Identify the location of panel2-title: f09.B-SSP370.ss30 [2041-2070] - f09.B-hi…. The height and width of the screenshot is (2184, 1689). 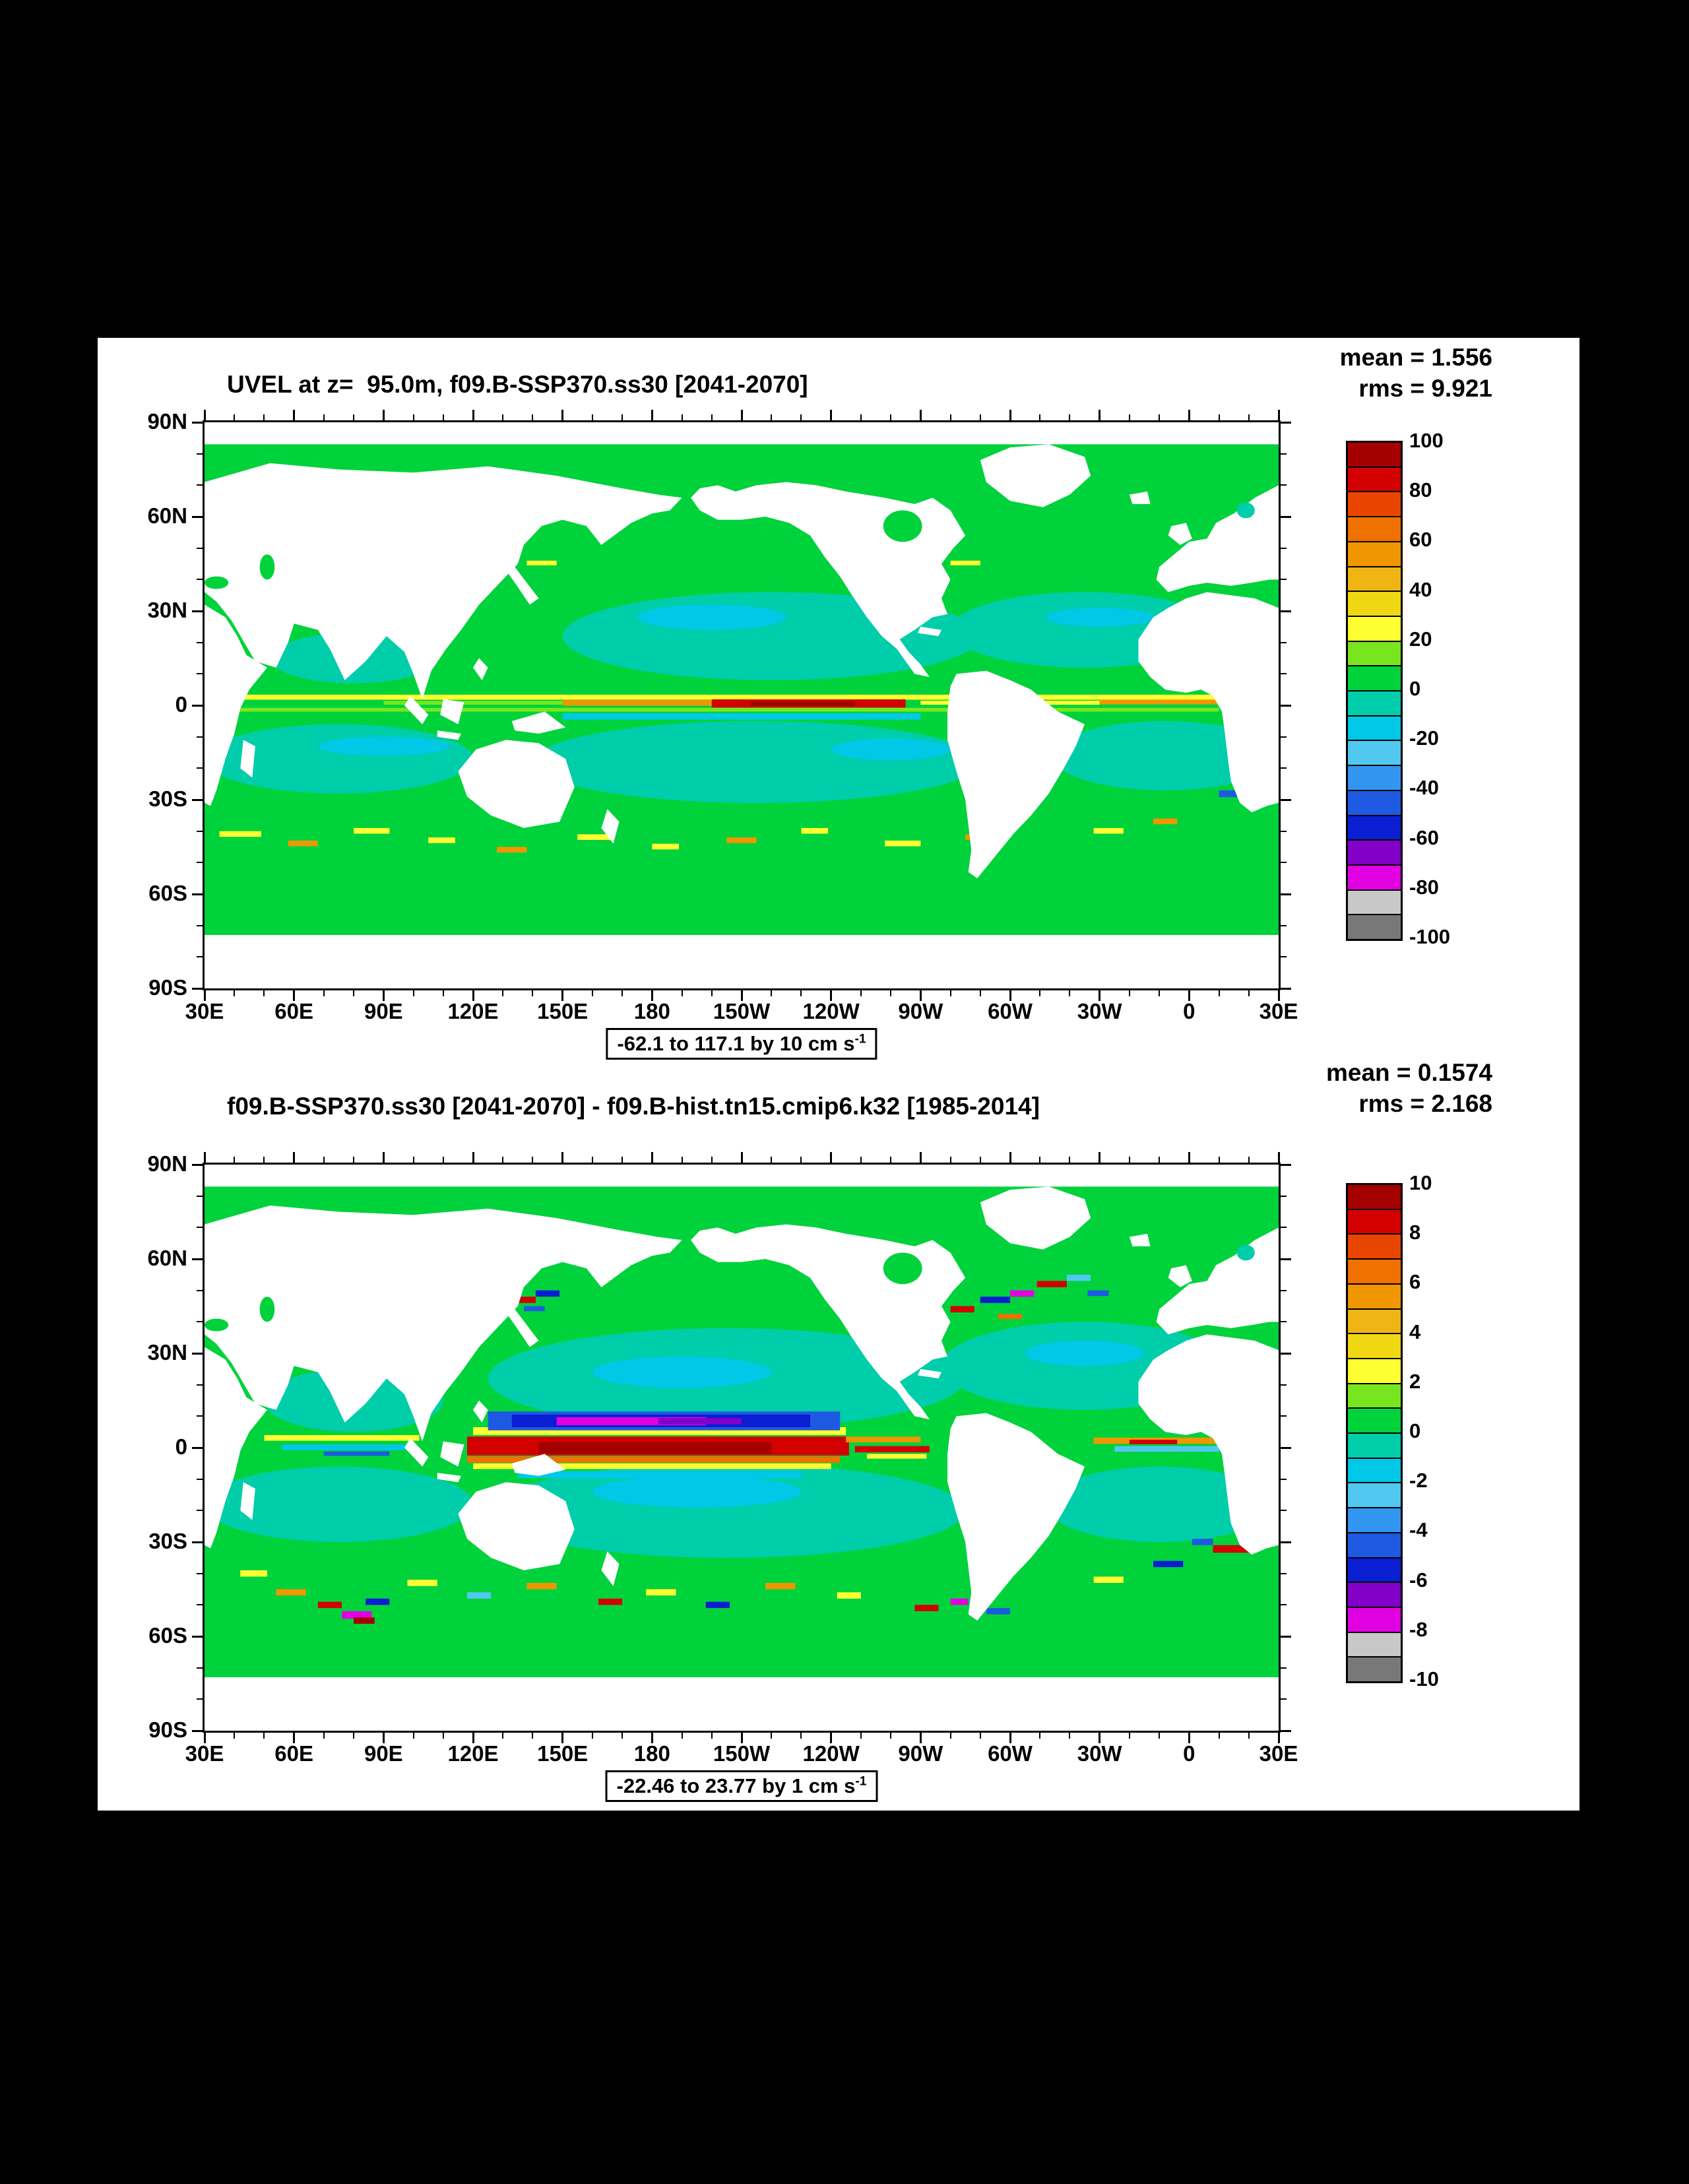
(633, 1106).